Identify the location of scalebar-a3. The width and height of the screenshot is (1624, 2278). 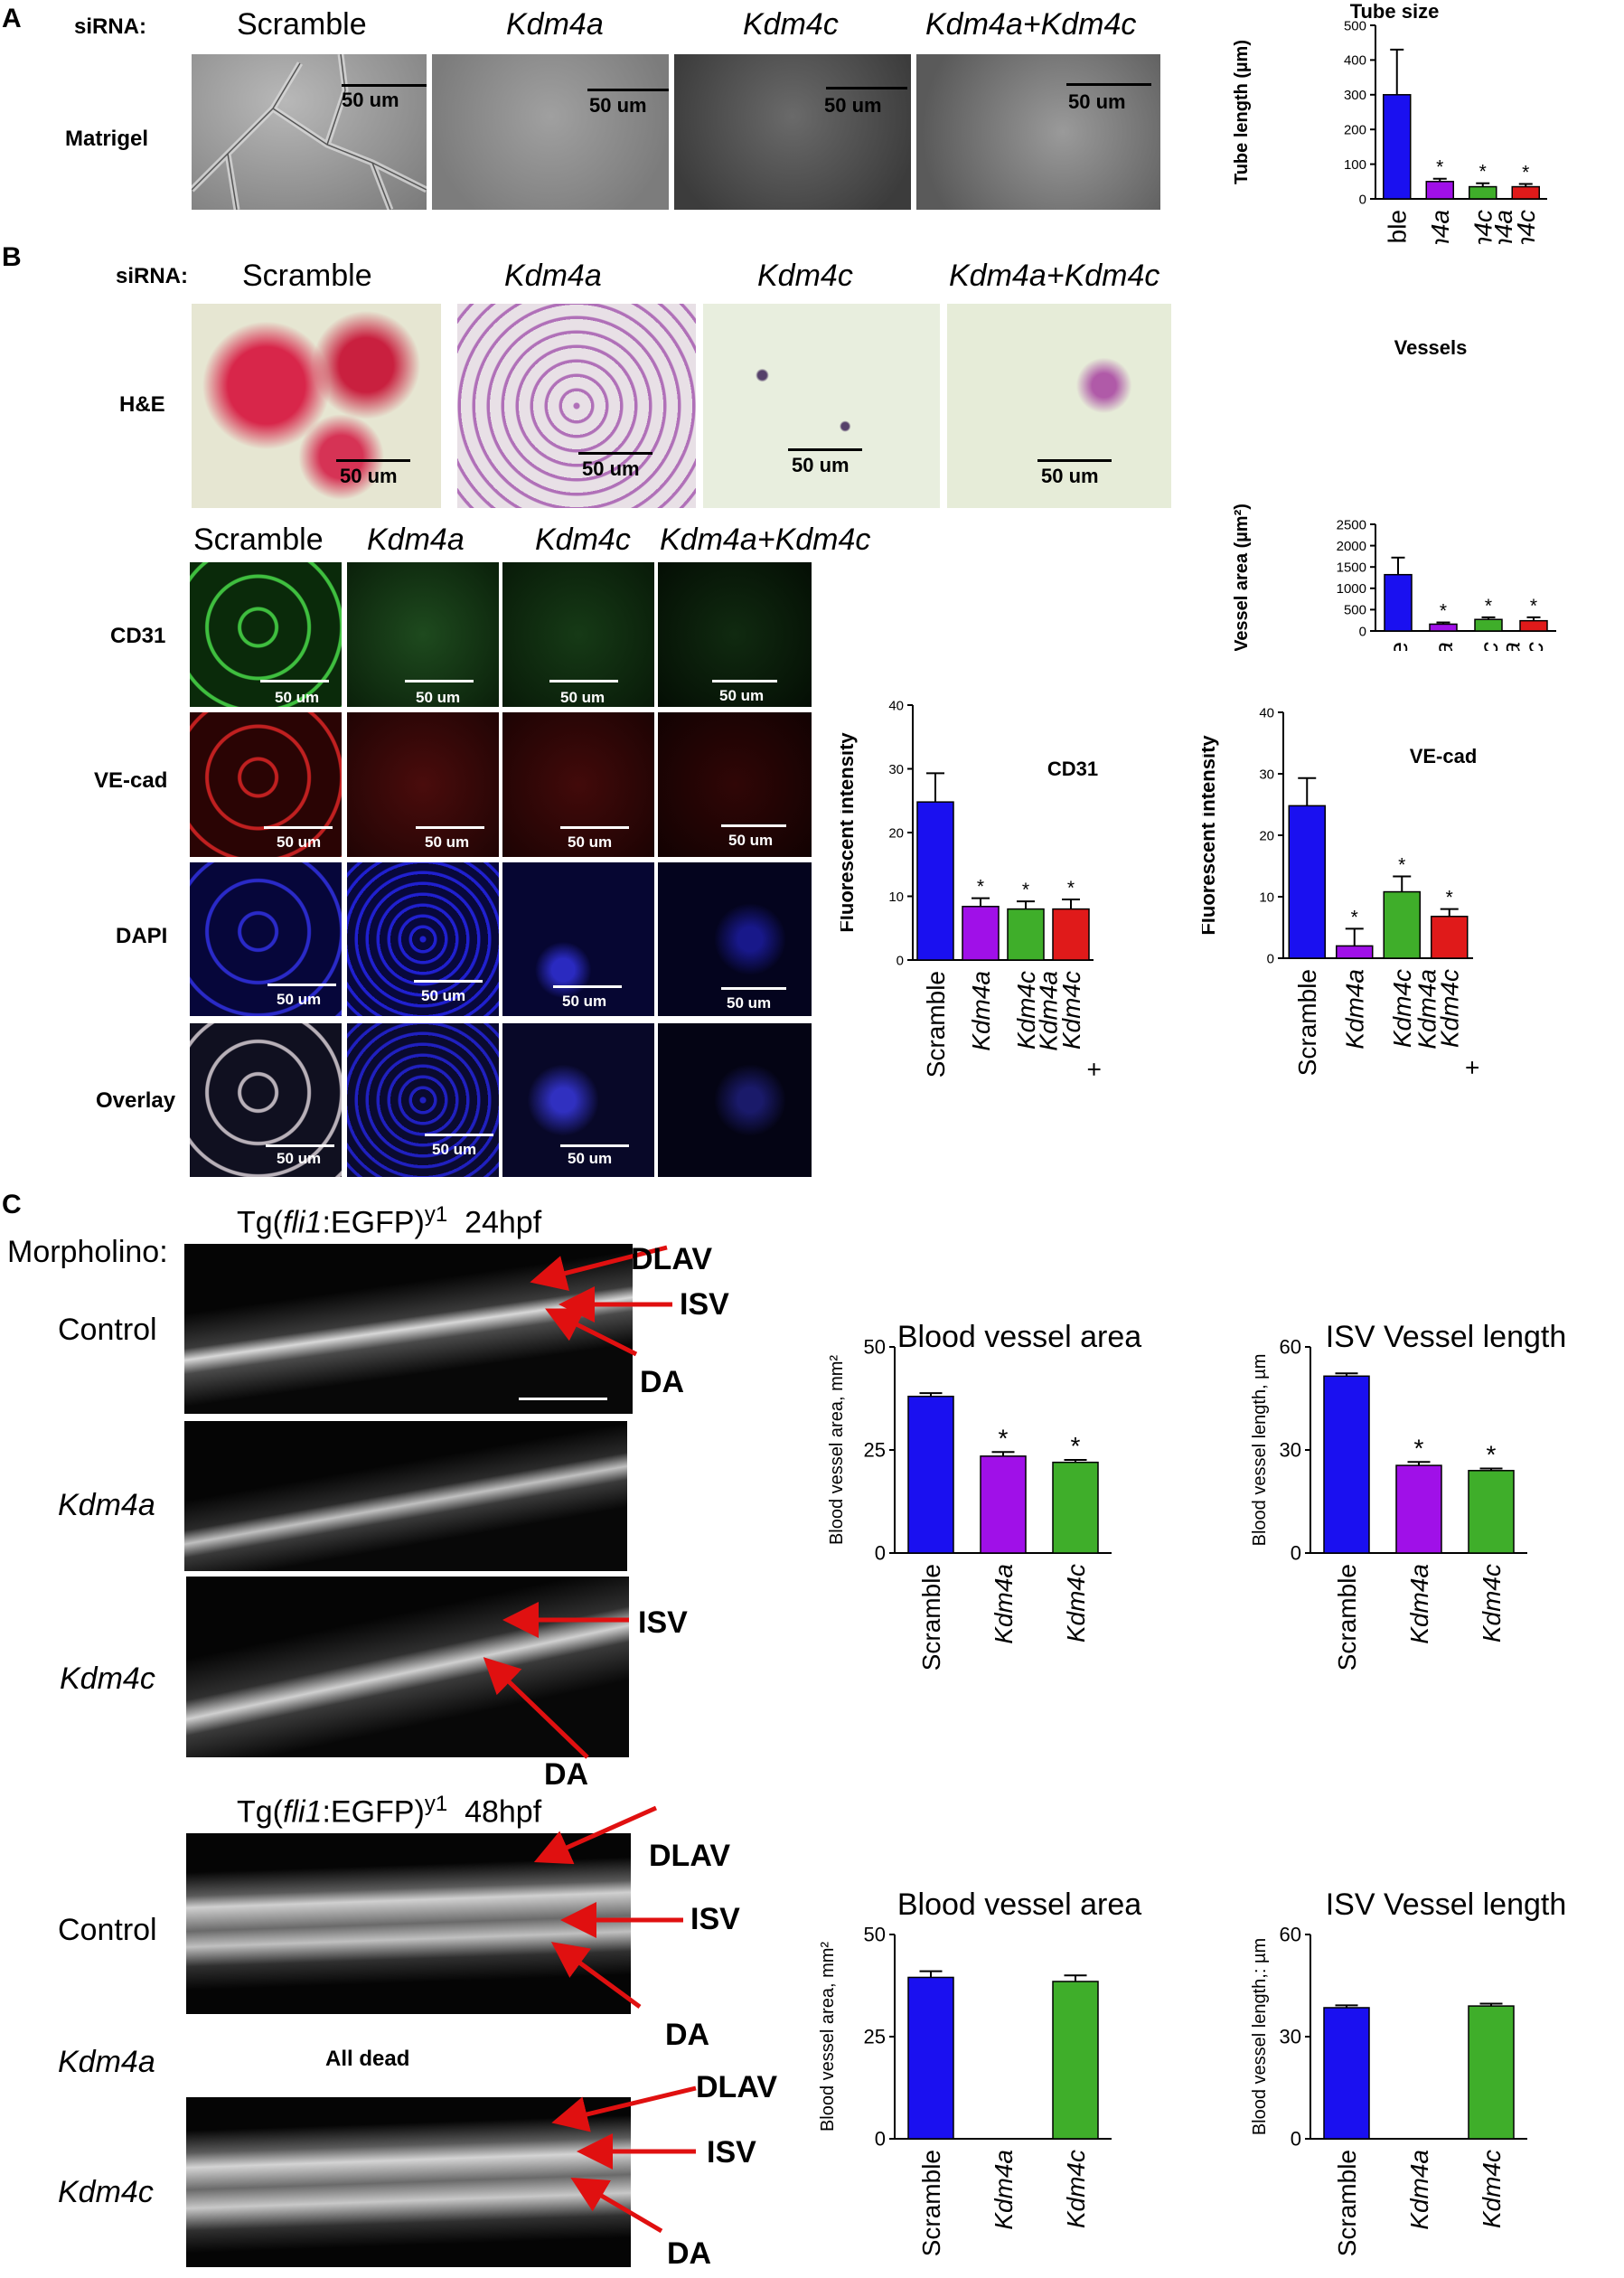
(867, 88).